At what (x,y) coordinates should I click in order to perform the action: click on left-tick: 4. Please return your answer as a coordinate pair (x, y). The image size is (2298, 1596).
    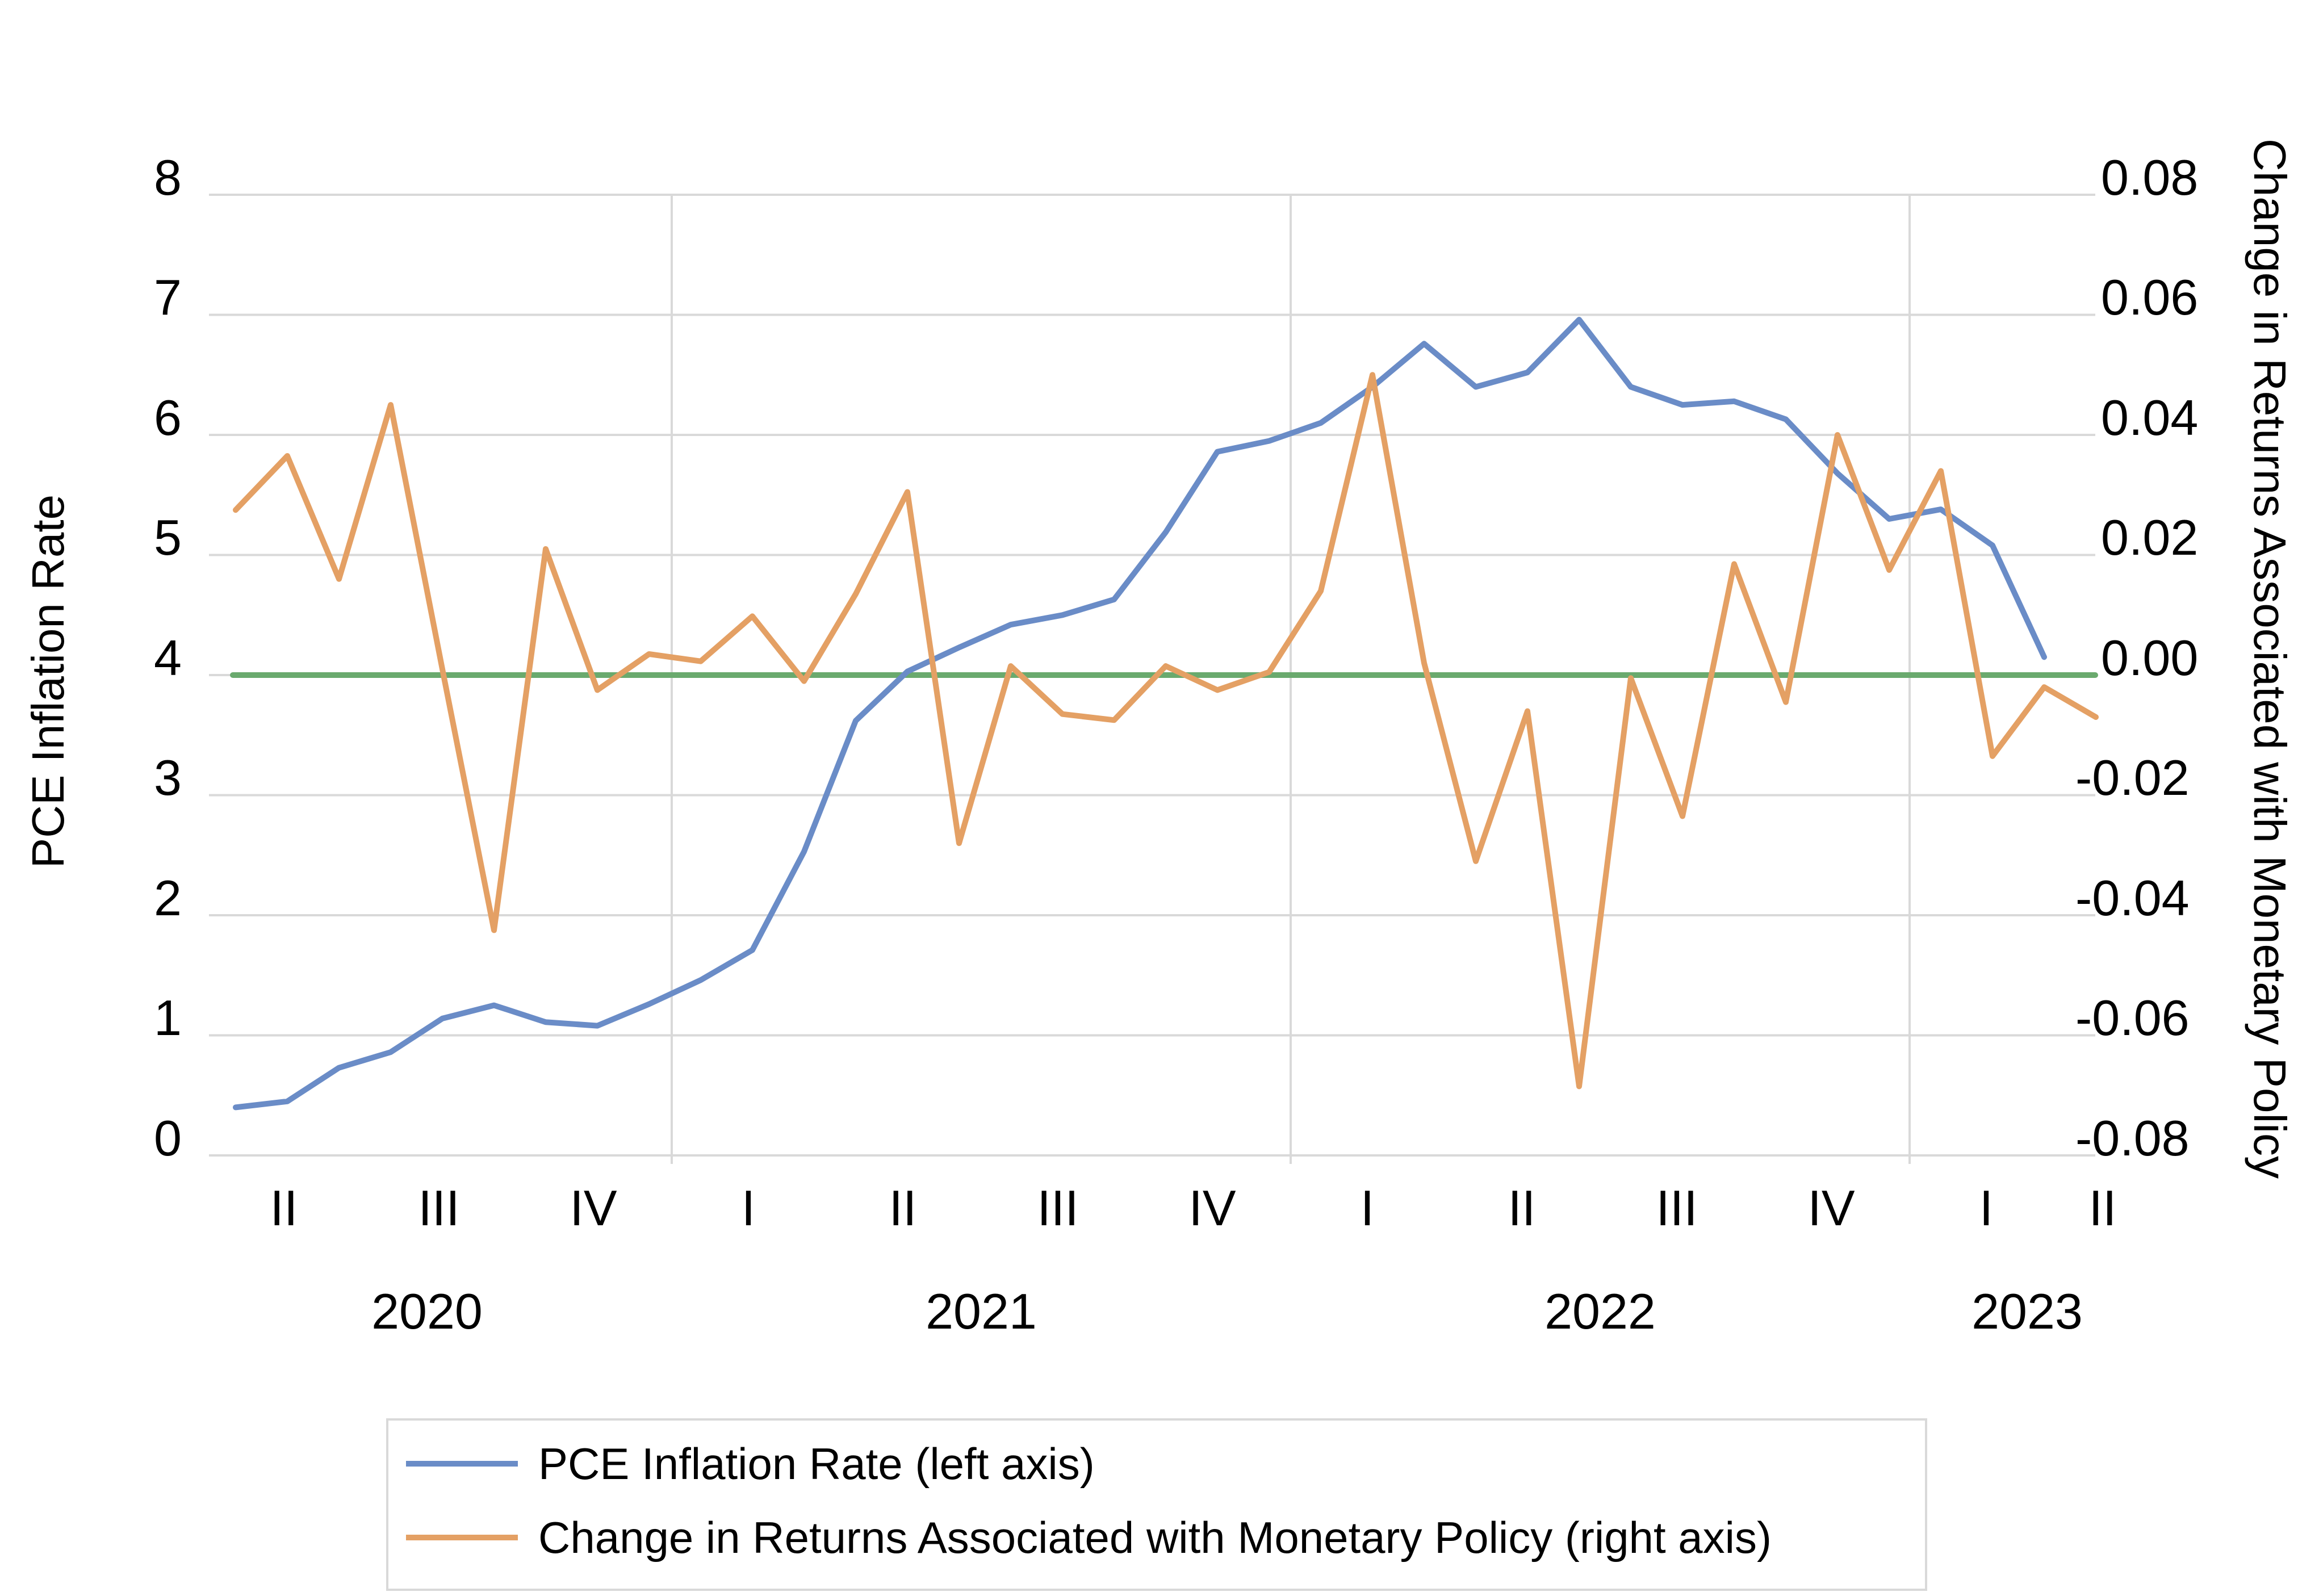
    Looking at the image, I should click on (168, 658).